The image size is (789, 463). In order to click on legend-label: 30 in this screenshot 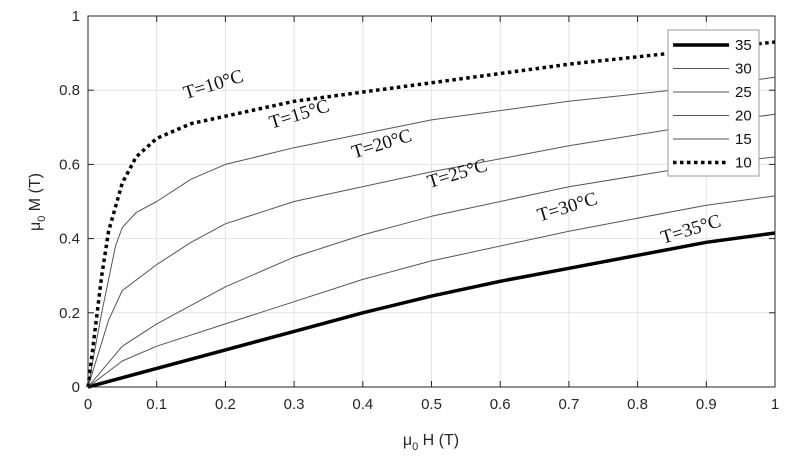, I will do `click(743, 69)`.